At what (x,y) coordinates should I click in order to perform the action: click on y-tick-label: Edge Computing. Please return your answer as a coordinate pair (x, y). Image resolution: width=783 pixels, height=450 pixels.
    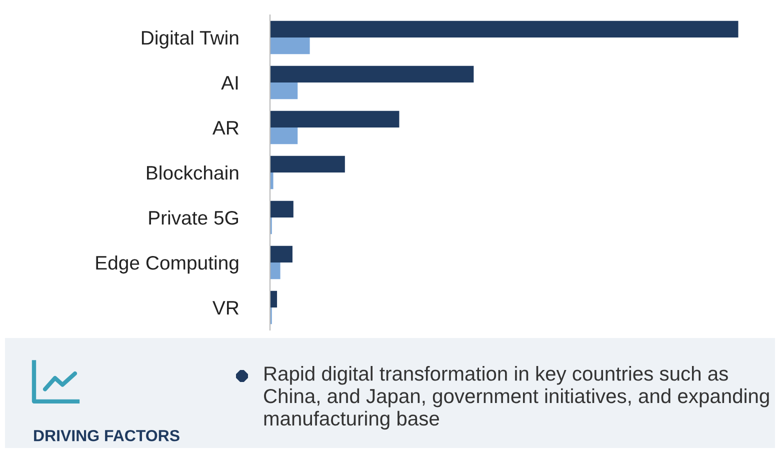
    Looking at the image, I should click on (167, 264).